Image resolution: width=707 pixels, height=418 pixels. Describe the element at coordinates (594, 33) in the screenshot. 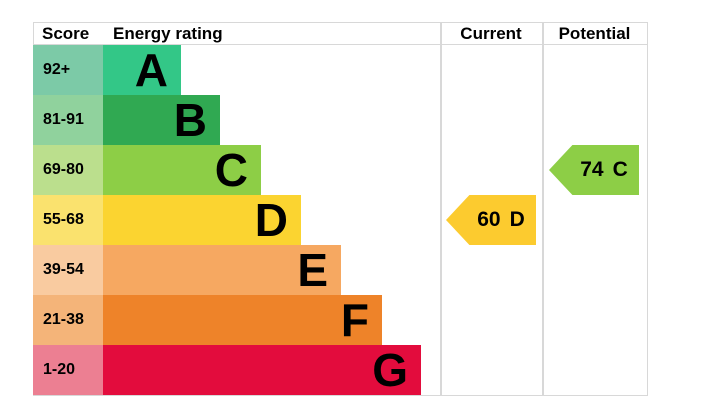

I see `header-potential-label: Potential` at that location.